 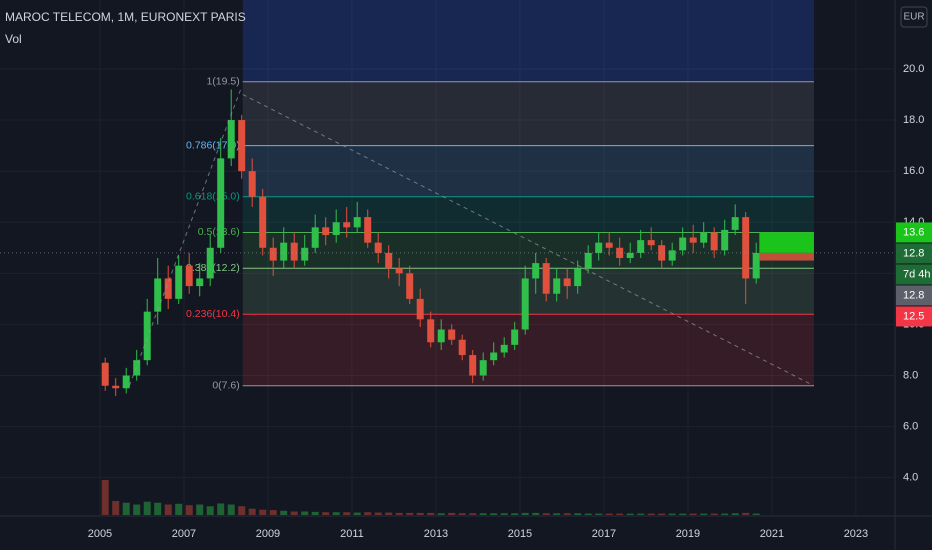 I want to click on price-badge-label: 12.5, so click(x=913, y=316).